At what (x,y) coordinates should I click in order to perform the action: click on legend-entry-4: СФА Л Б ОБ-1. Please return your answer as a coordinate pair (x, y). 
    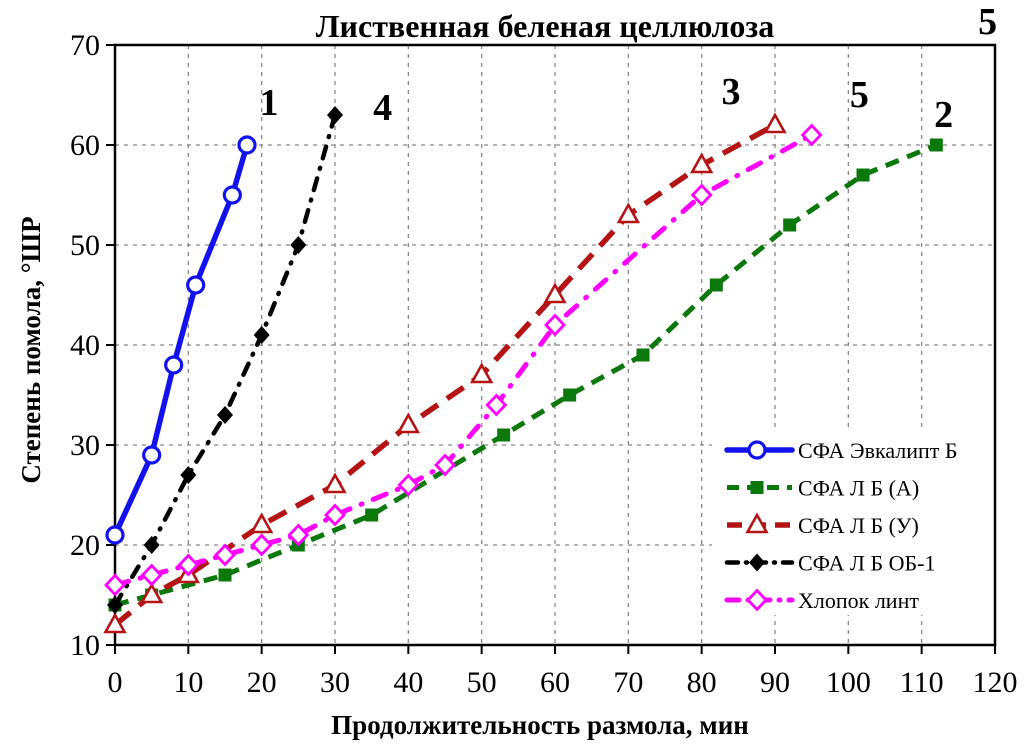
    Looking at the image, I should click on (829, 563).